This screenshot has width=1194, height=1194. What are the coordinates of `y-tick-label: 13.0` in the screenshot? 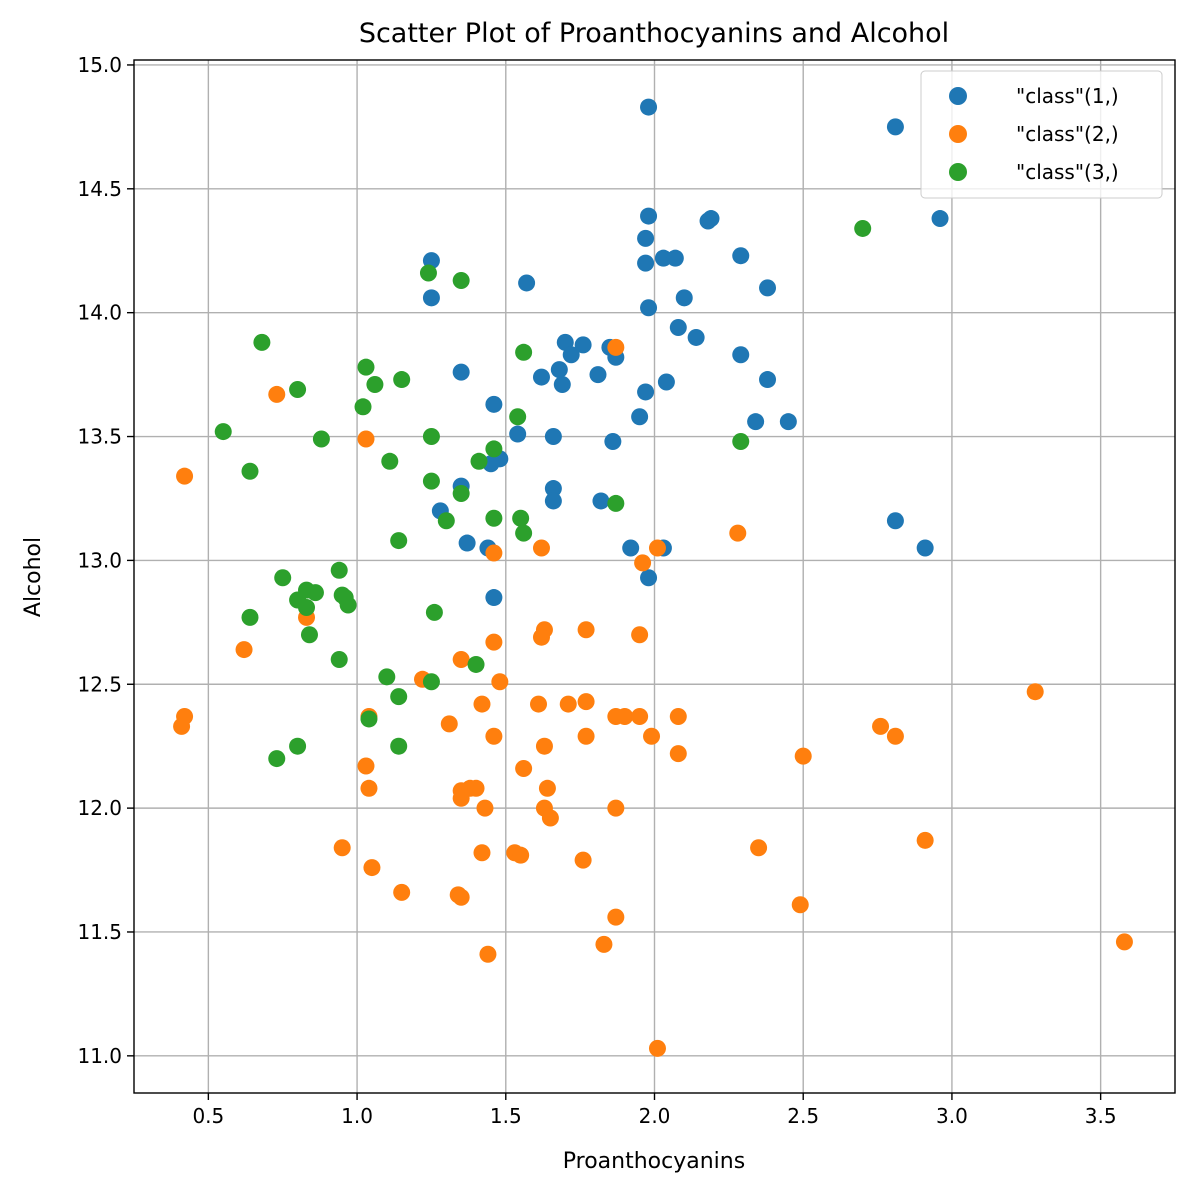 It's located at (99, 560).